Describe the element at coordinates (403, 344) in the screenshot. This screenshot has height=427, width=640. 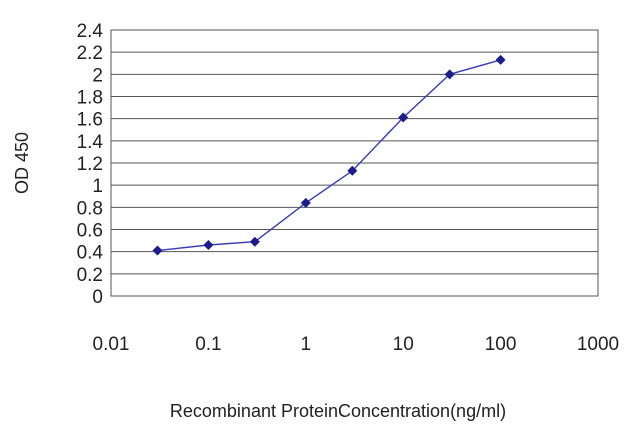
I see `x-tick-label: 10` at that location.